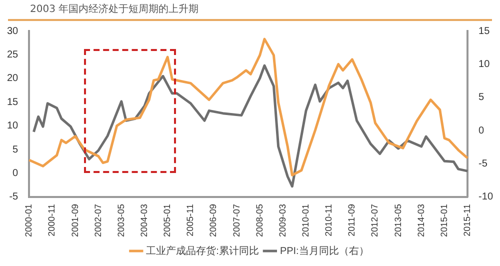 This screenshot has height=266, width=500. Describe the element at coordinates (202, 250) in the screenshot. I see `legend-label: 工业产成品存货:累计同比` at that location.